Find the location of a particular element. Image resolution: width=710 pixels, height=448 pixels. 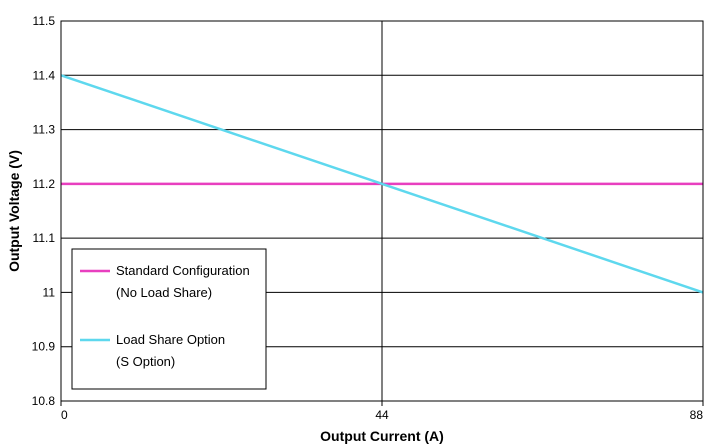

legend-label-1-1: (S Option) is located at coordinates (145, 361).